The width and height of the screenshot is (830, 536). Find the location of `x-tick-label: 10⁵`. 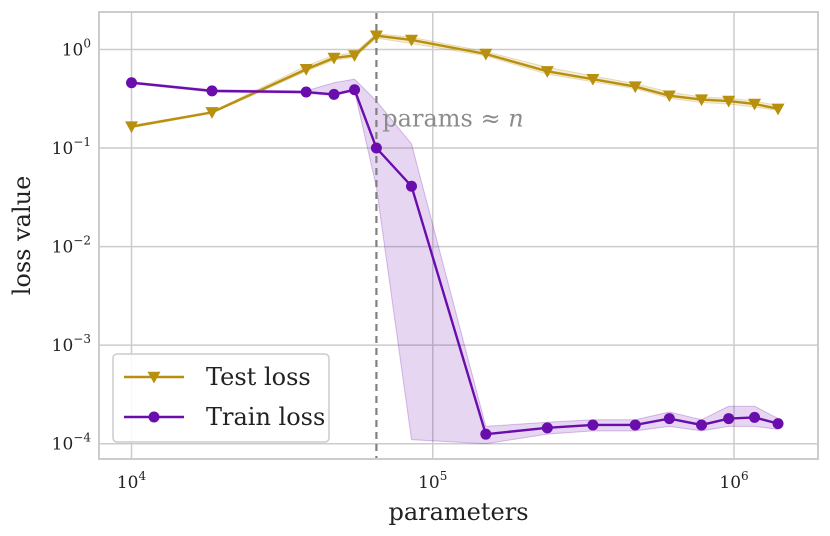

x-tick-label: 10⁵ is located at coordinates (432, 481).